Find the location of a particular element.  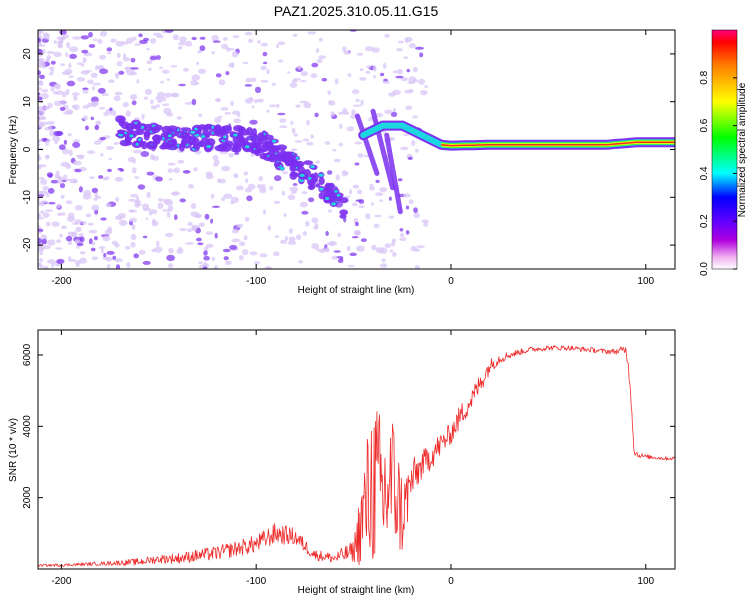

y-tick-label: 4000 is located at coordinates (27, 426).